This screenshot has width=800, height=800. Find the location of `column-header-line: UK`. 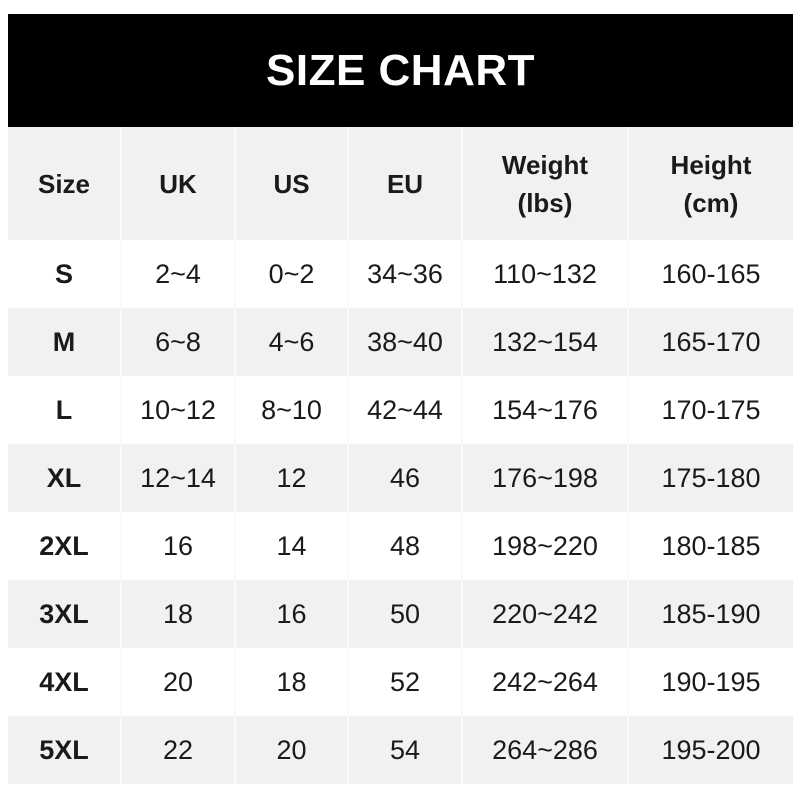

column-header-line: UK is located at coordinates (178, 183).